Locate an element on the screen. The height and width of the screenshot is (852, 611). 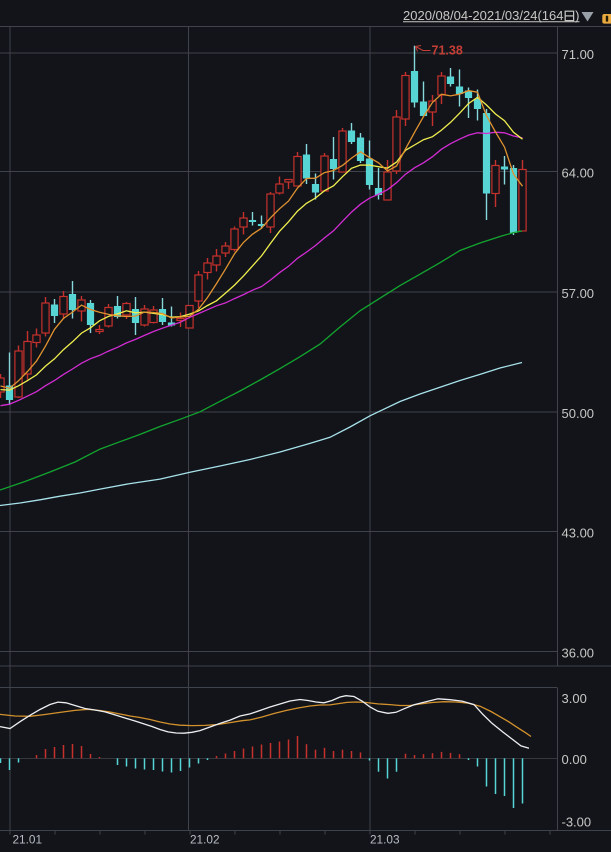
svg-text: 21.02 is located at coordinates (205, 840).